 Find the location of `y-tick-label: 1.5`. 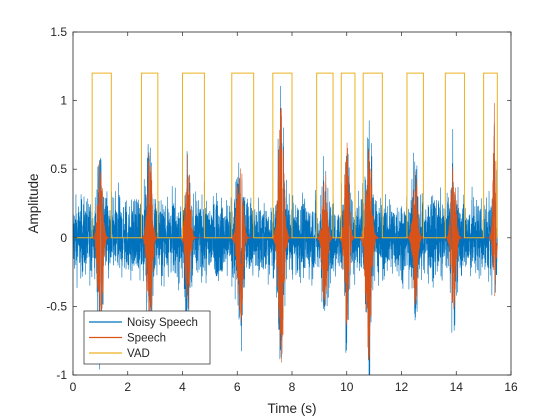

y-tick-label: 1.5 is located at coordinates (58, 32).